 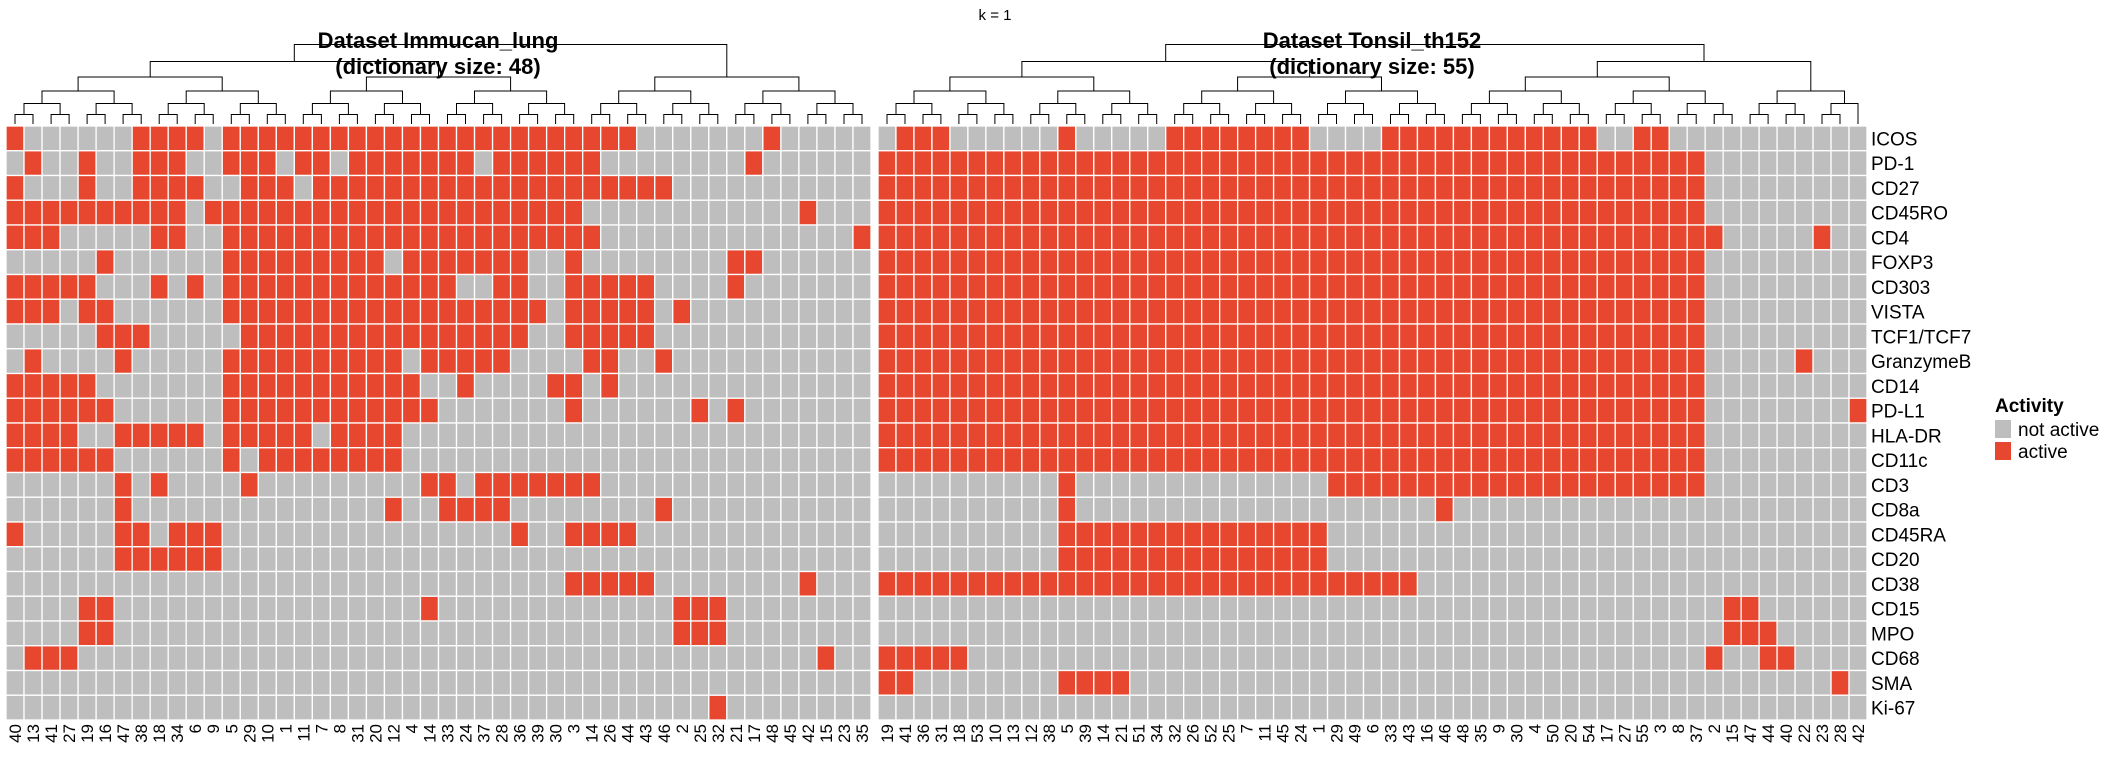 What do you see at coordinates (826, 733) in the screenshot?
I see `column-label: 15` at bounding box center [826, 733].